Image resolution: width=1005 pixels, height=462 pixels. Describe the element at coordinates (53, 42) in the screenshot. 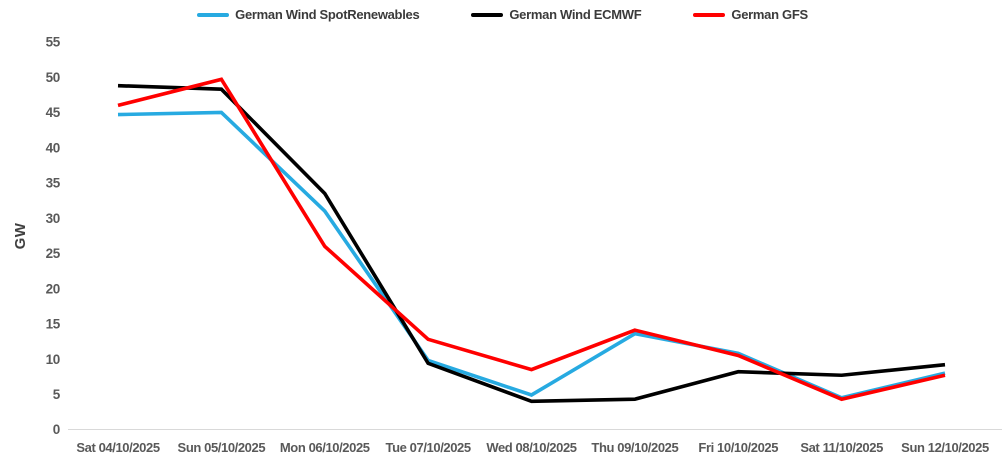

I see `y-axis-tick-label: 55` at that location.